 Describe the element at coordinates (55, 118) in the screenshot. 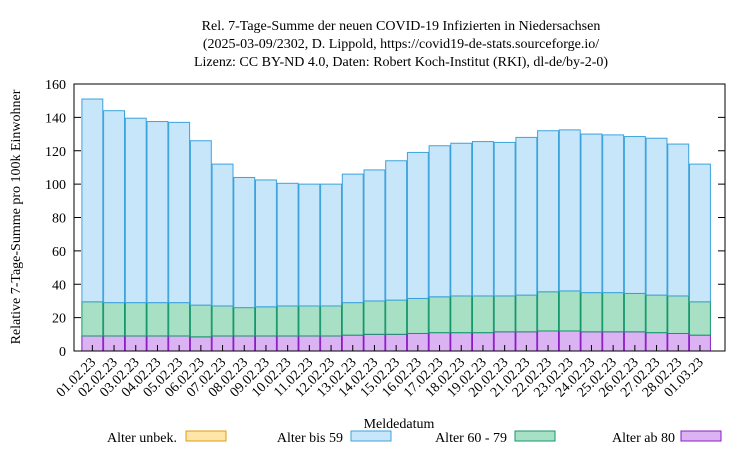

I see `y-tick-label-7: 140` at that location.